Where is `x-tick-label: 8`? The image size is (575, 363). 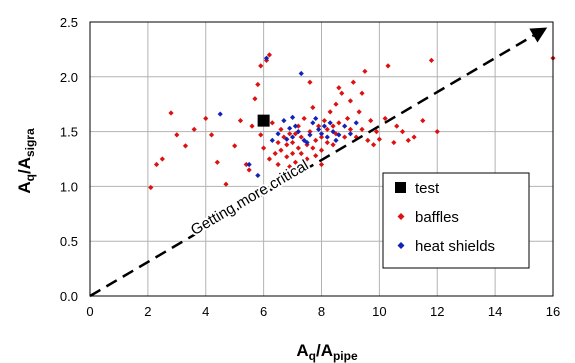
x-tick-label: 8 is located at coordinates (321, 311).